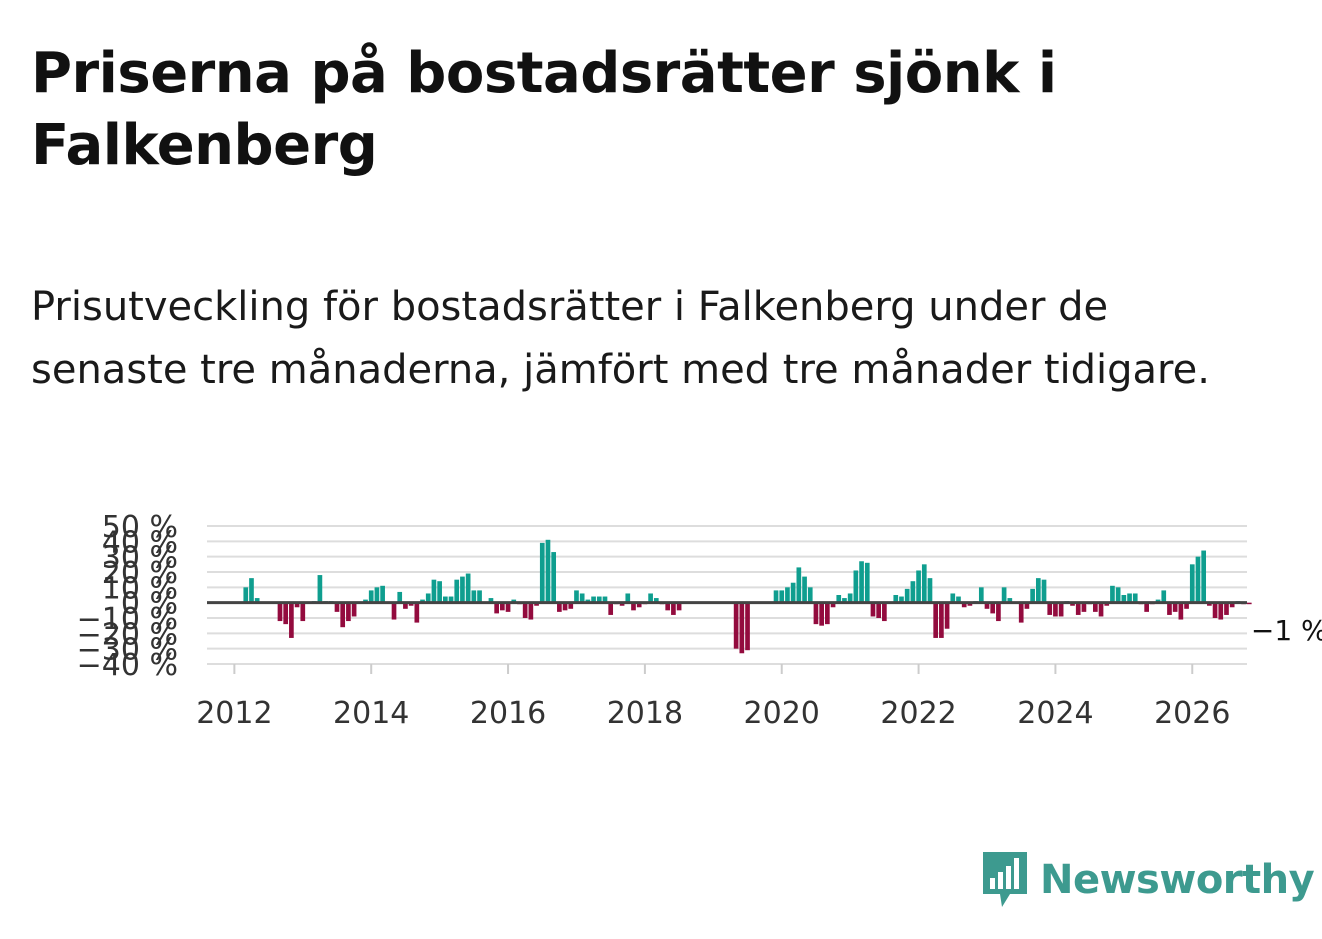 This screenshot has width=1322, height=939. What do you see at coordinates (747, 596) in the screenshot?
I see `bar-series` at bounding box center [747, 596].